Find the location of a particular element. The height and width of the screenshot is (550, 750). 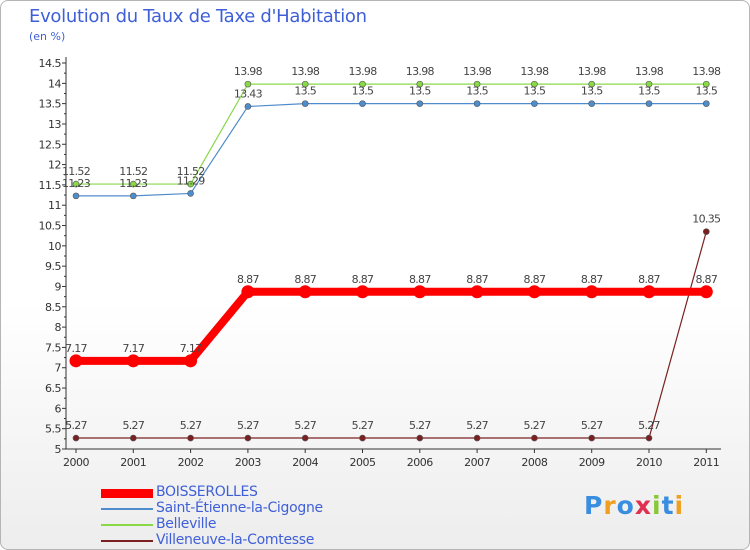

data-label: 11.52 is located at coordinates (76, 171).